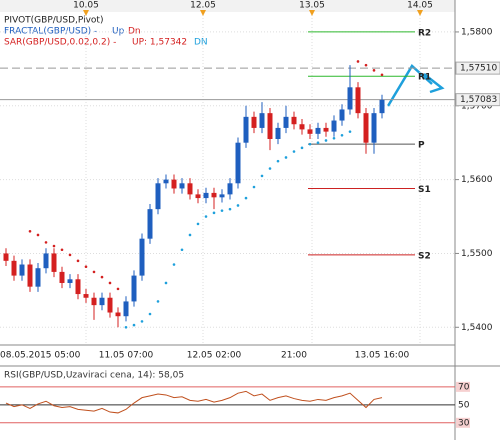 This screenshot has width=500, height=440. What do you see at coordinates (86, 6) in the screenshot?
I see `day-marker-label: 10.05` at bounding box center [86, 6].